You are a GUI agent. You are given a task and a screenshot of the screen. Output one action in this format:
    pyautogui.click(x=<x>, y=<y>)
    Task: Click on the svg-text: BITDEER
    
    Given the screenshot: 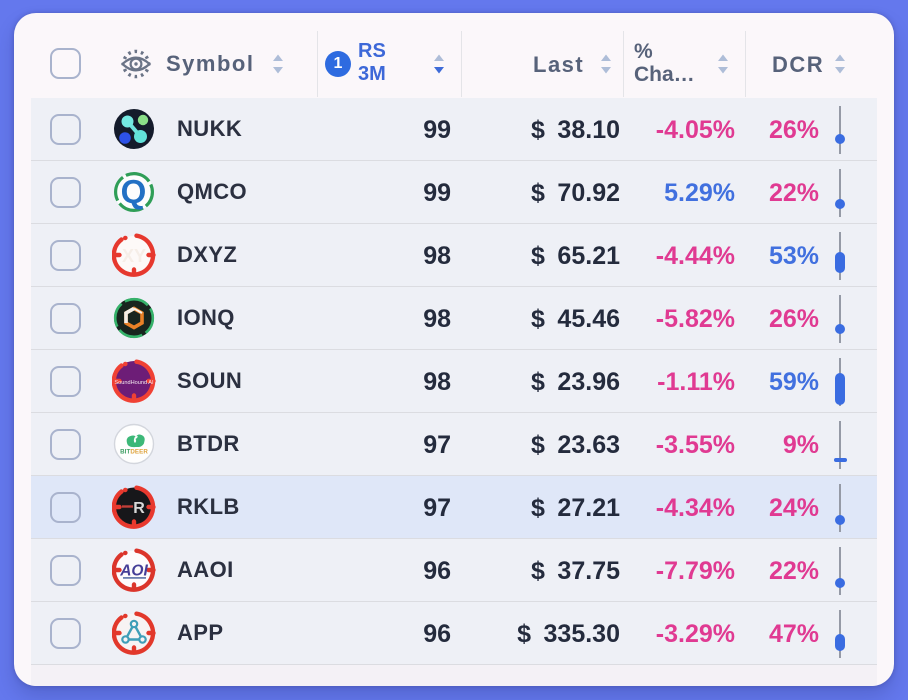 What is the action you would take?
    pyautogui.click(x=134, y=452)
    